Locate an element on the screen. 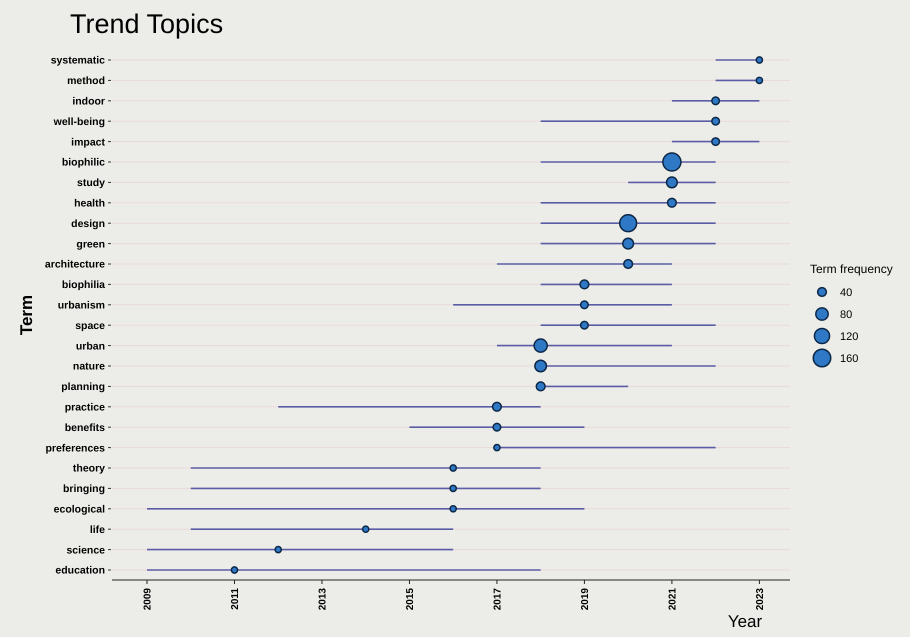 The width and height of the screenshot is (910, 637). y-tick-label: preferences is located at coordinates (75, 448).